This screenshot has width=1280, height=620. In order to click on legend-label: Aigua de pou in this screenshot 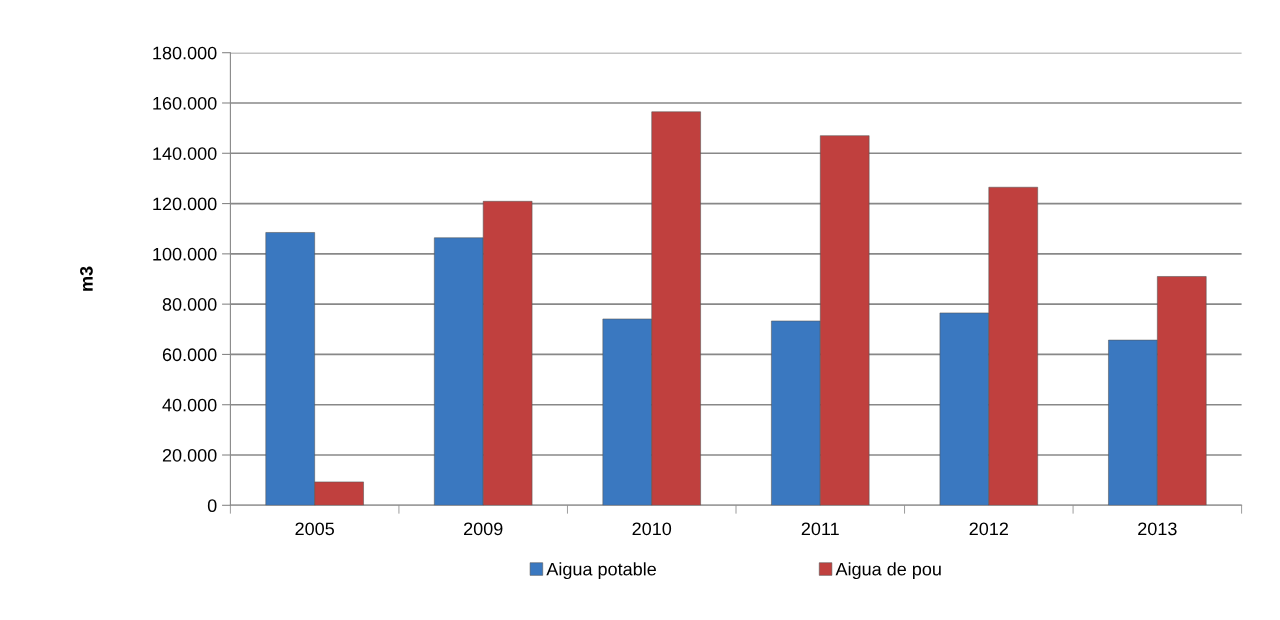, I will do `click(888, 571)`.